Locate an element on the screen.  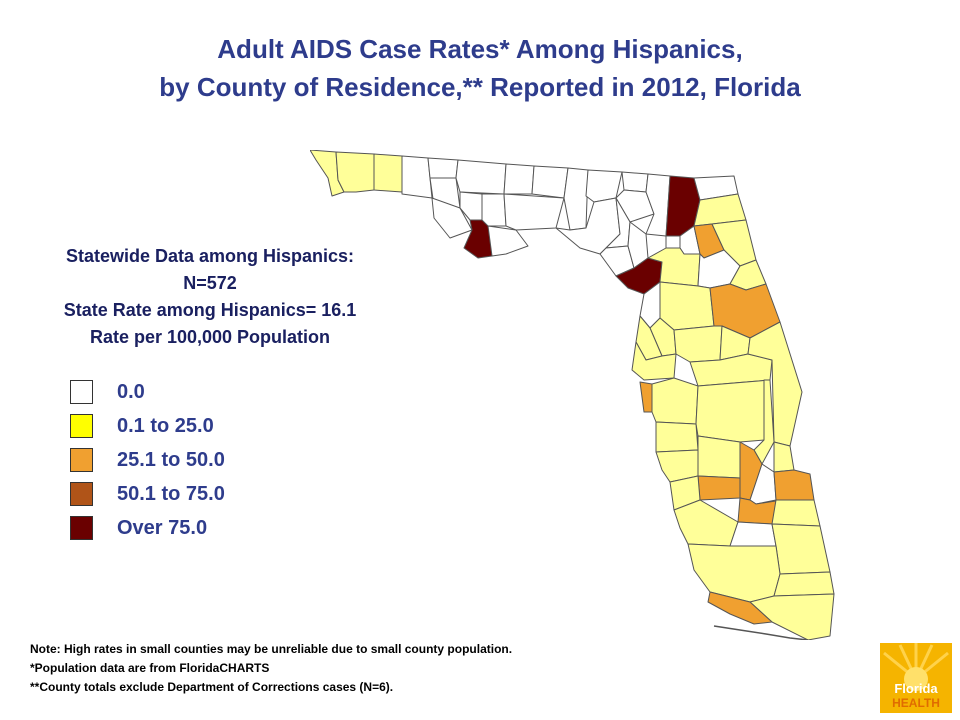
county-pasco is located at coordinates (654, 361).